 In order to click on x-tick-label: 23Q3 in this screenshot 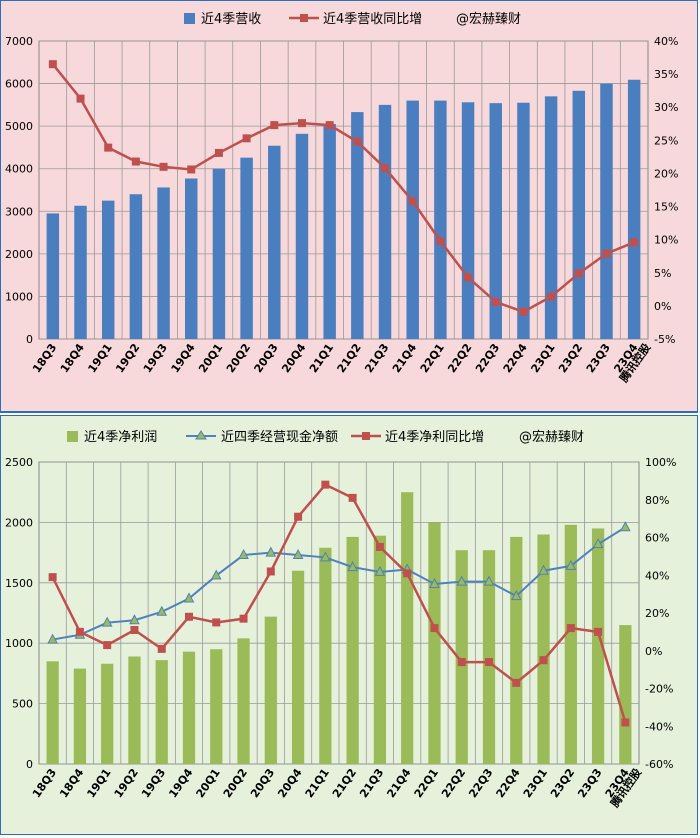, I will do `click(598, 358)`.